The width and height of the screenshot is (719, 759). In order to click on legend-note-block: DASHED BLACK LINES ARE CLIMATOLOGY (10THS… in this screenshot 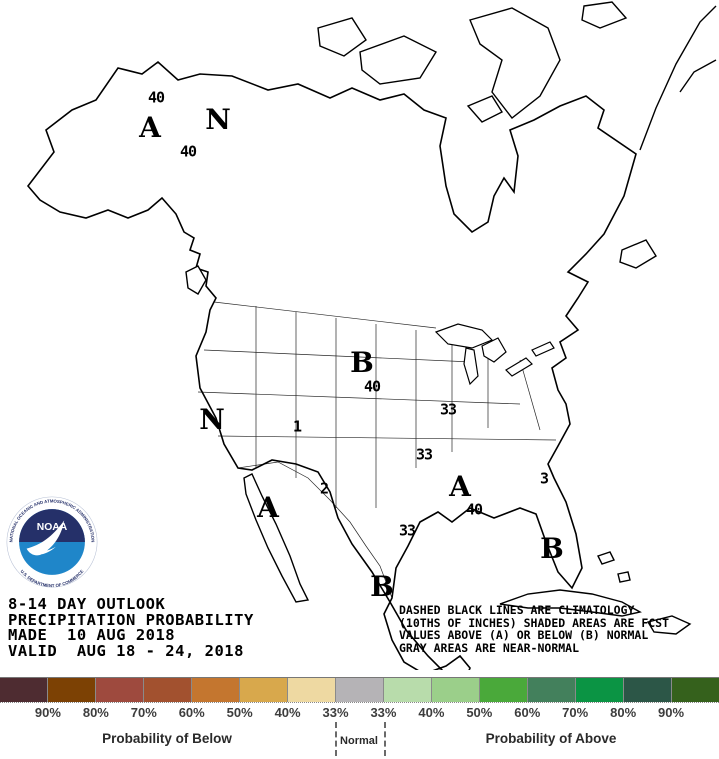, I will do `click(534, 629)`.